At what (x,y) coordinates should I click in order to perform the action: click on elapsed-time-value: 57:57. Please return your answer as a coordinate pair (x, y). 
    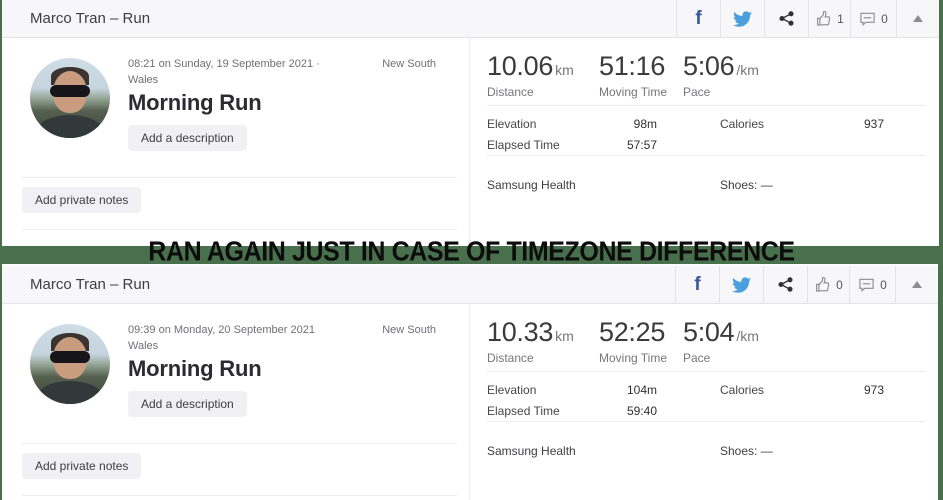
    Looking at the image, I should click on (641, 144).